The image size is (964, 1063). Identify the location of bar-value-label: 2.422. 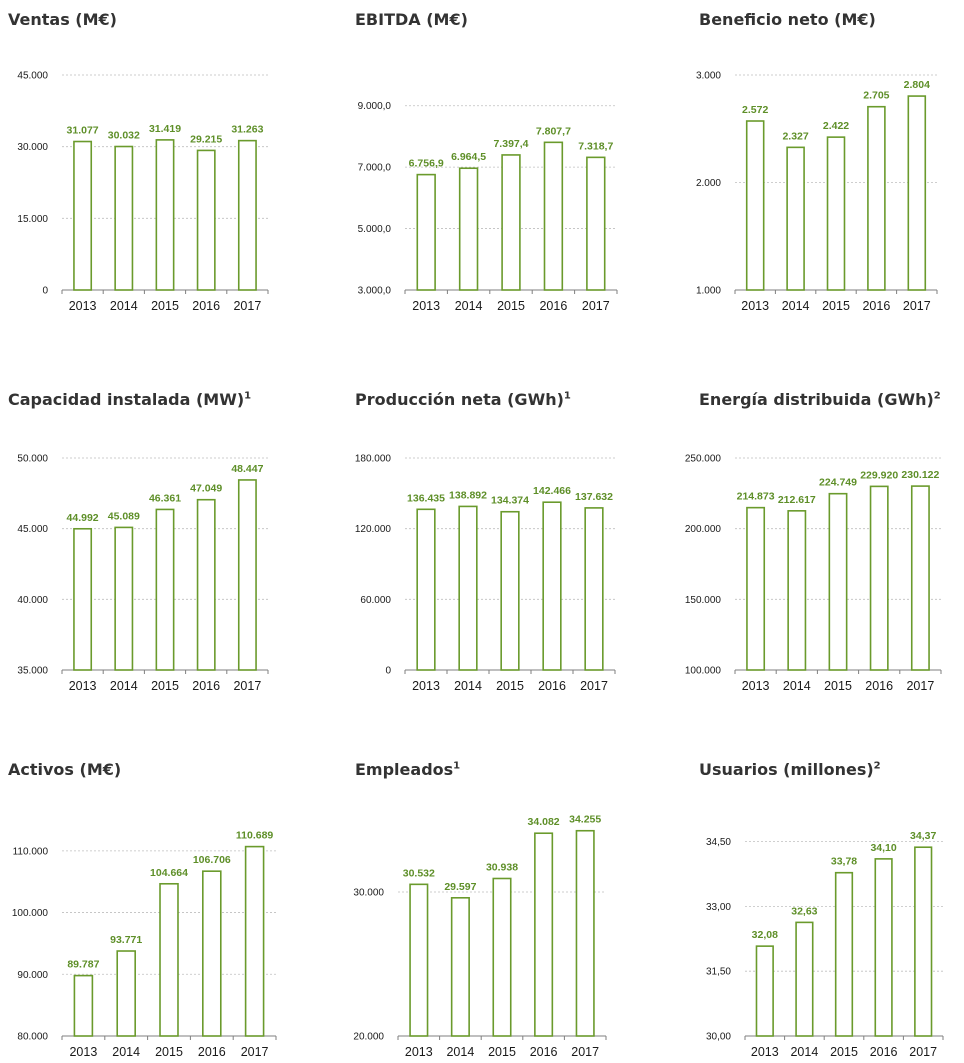
(836, 126).